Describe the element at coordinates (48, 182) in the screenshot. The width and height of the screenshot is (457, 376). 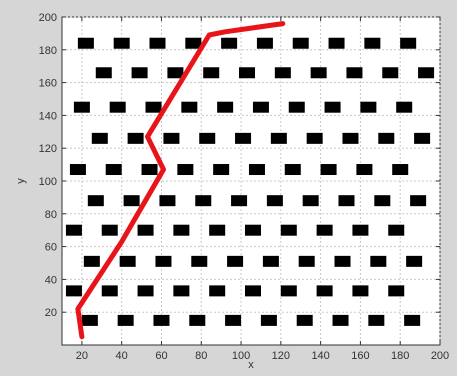
I see `y-tick-label: 100` at that location.